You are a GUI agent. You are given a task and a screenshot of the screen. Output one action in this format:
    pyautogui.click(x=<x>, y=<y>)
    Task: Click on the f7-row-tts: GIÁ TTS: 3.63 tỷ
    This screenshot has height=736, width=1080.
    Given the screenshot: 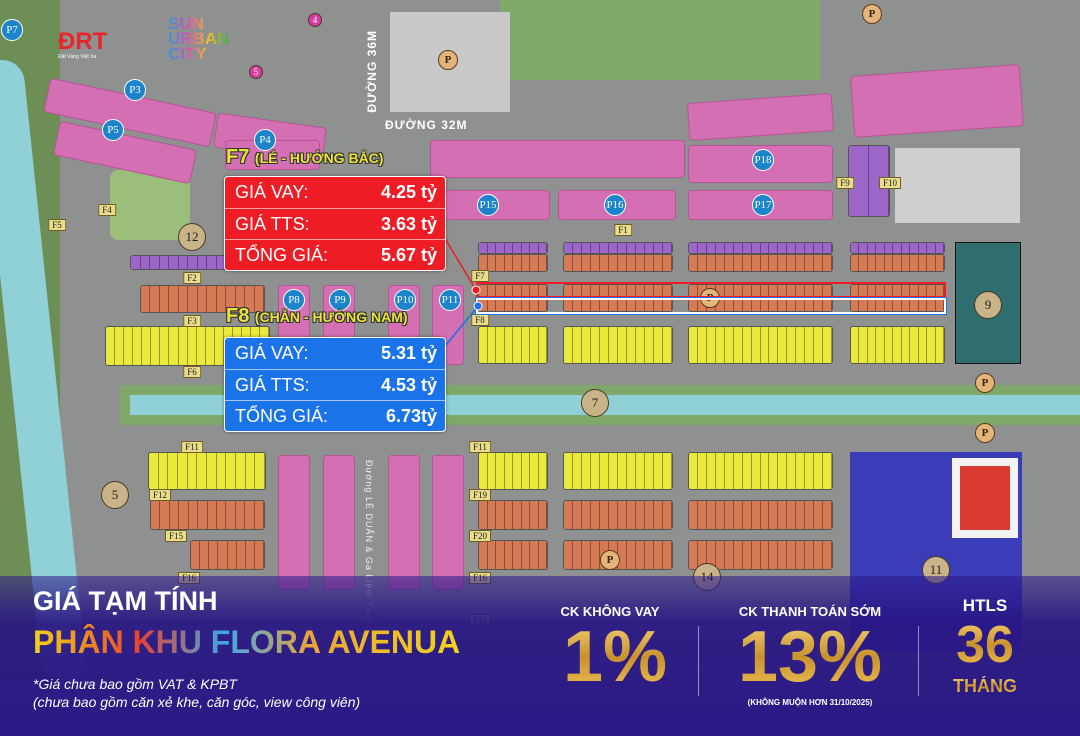 What is the action you would take?
    pyautogui.click(x=335, y=223)
    